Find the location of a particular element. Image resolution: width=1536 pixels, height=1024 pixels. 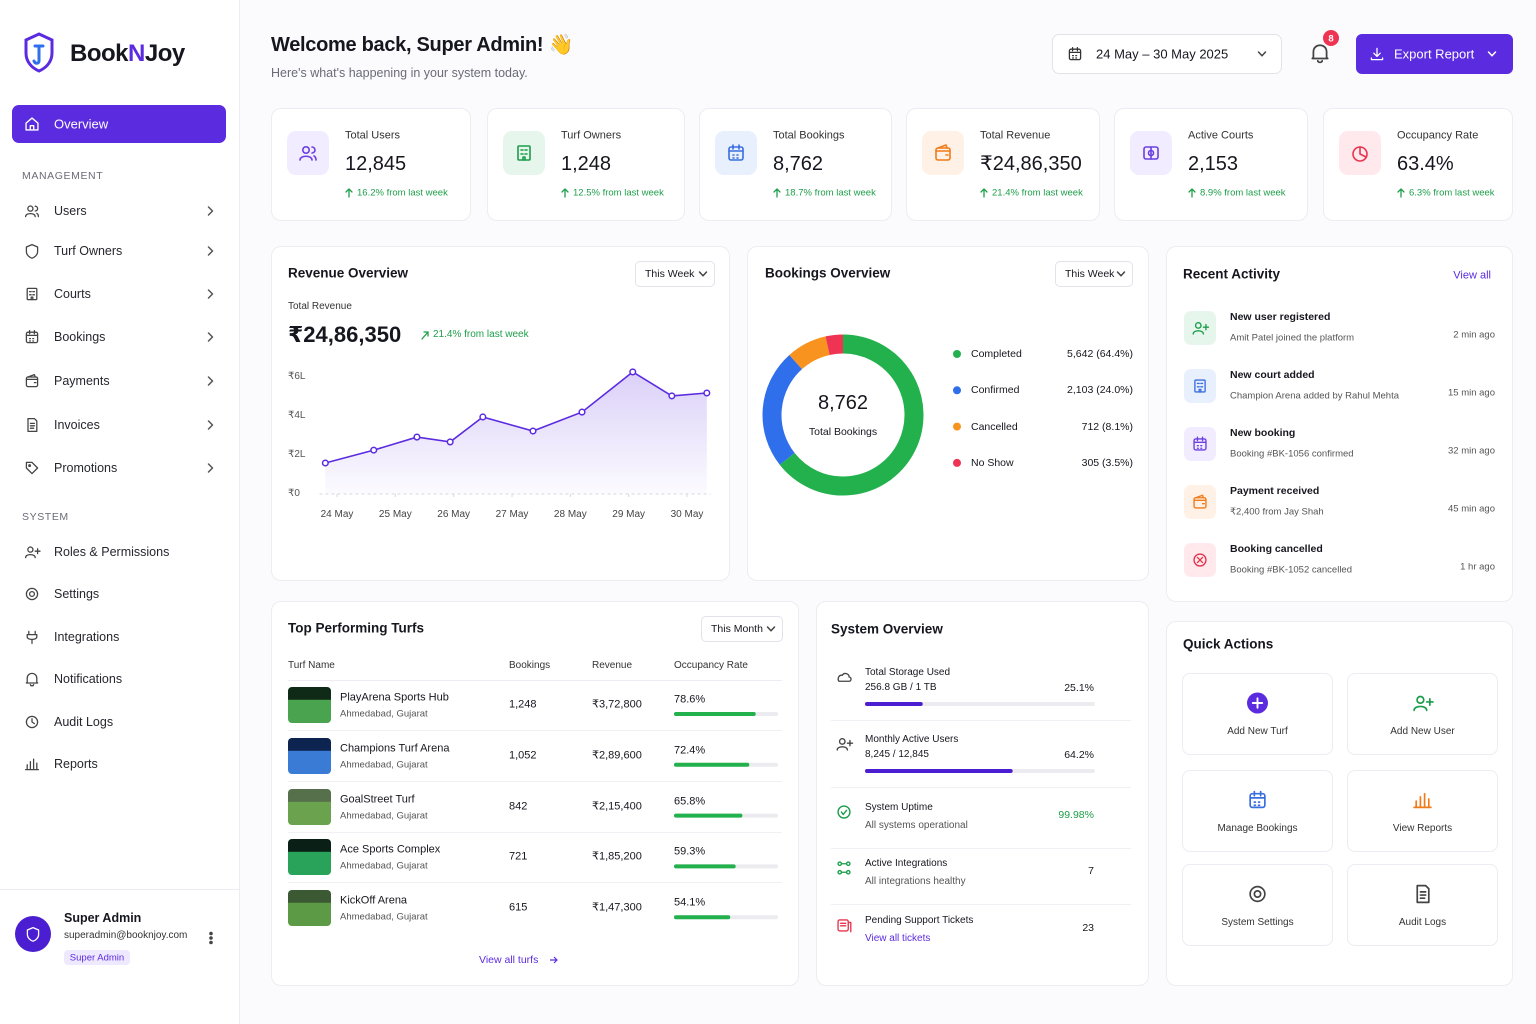

system-item-title: Total Storage Used is located at coordinates (908, 672).